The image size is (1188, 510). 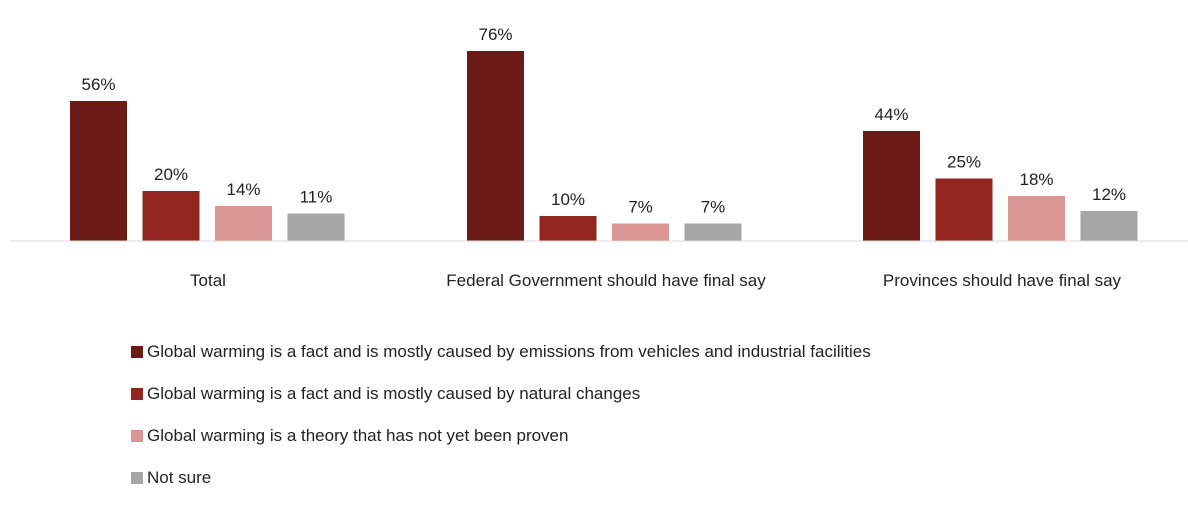 I want to click on data-label-federal-not-sure: 7%, so click(x=713, y=207).